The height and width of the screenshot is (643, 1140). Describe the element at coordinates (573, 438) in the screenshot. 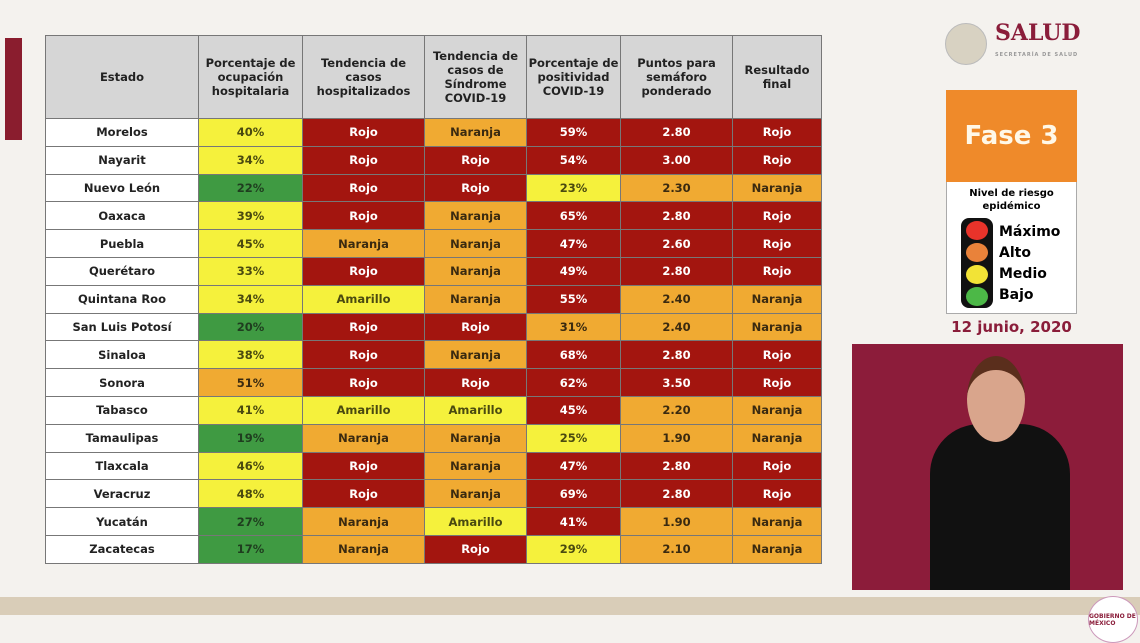

I see `indicator-cell: 25%` at that location.